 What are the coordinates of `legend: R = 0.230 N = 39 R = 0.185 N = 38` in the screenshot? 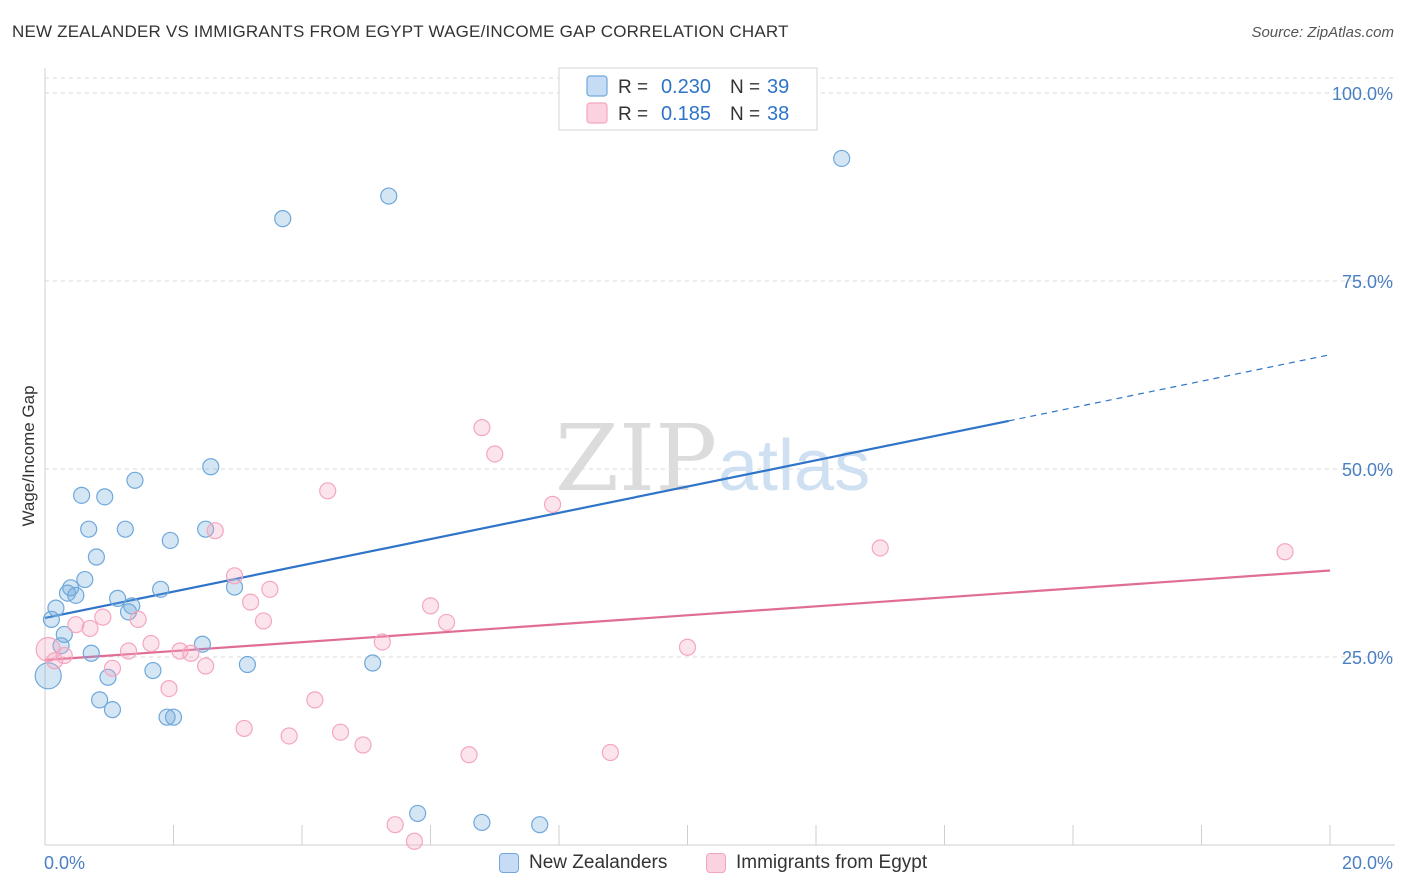 It's located at (688, 99).